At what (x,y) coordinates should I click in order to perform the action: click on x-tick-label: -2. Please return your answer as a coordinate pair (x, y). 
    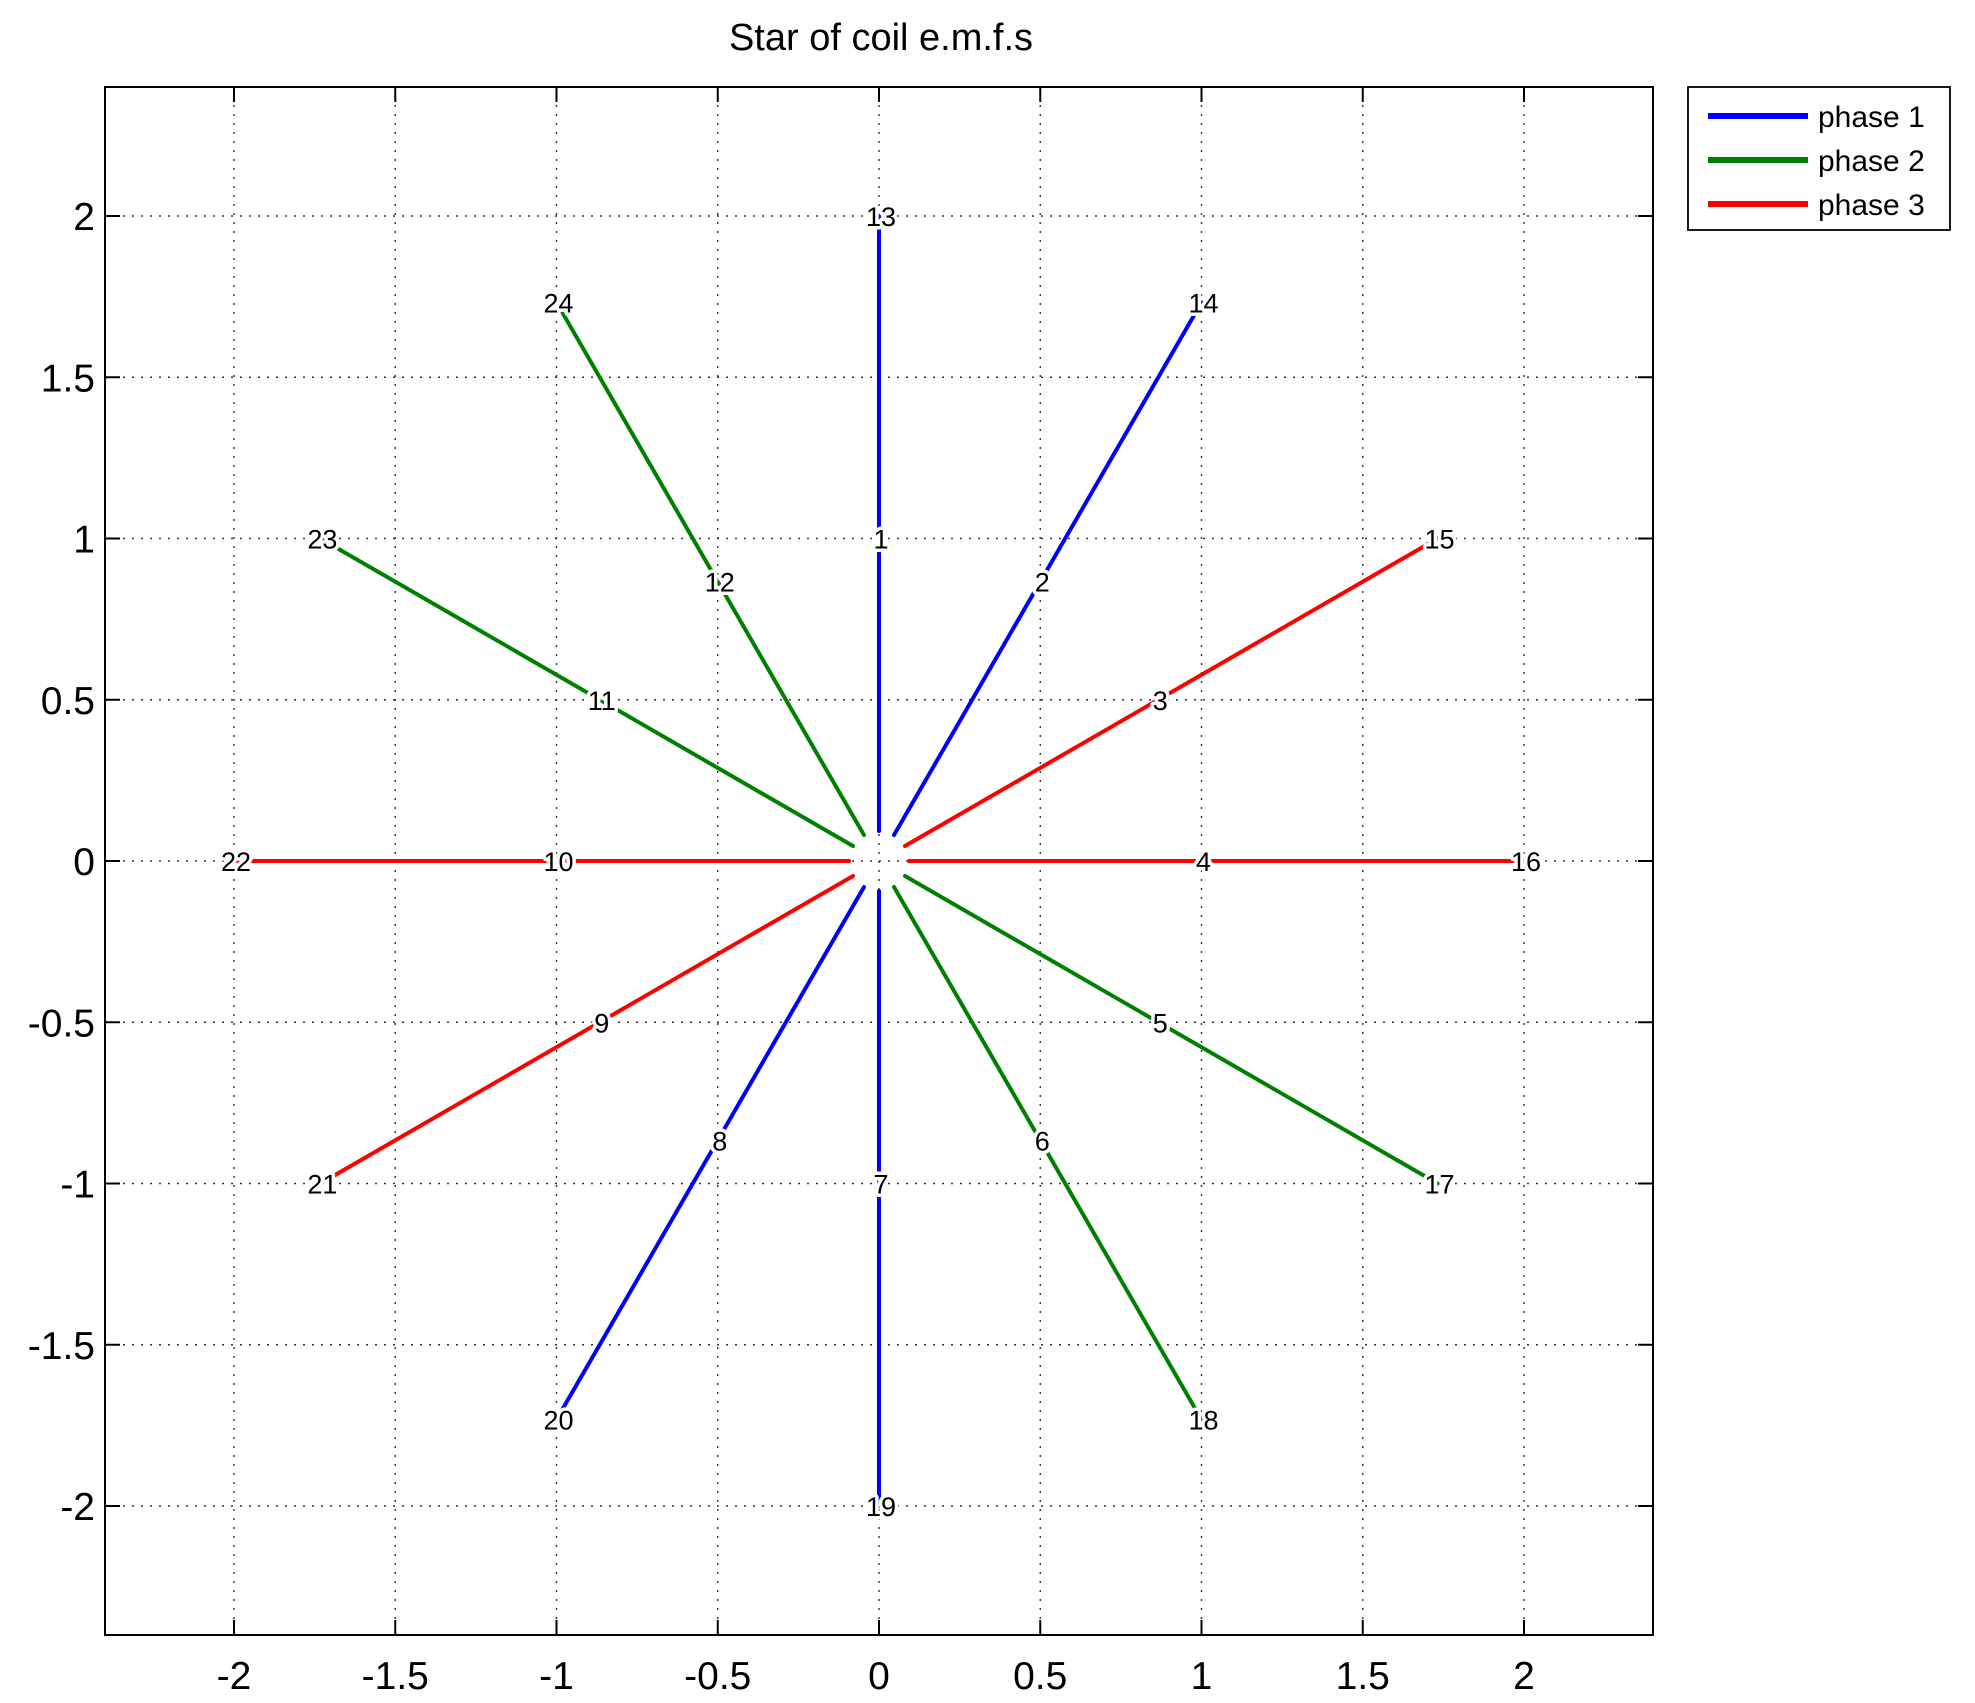
    Looking at the image, I should click on (234, 1676).